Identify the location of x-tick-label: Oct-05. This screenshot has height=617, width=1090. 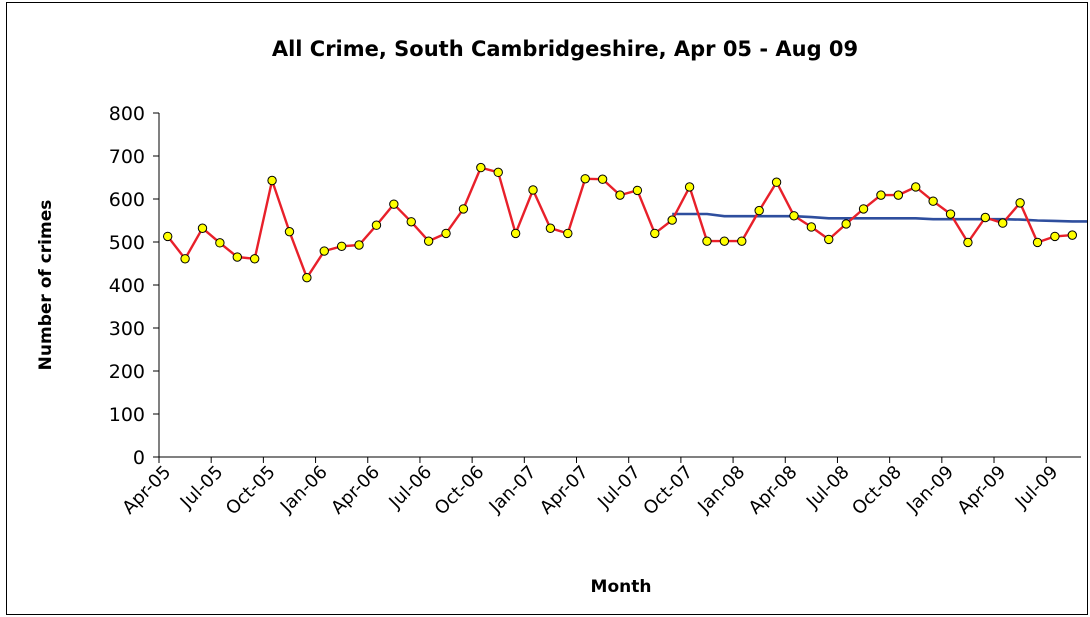
(251, 491).